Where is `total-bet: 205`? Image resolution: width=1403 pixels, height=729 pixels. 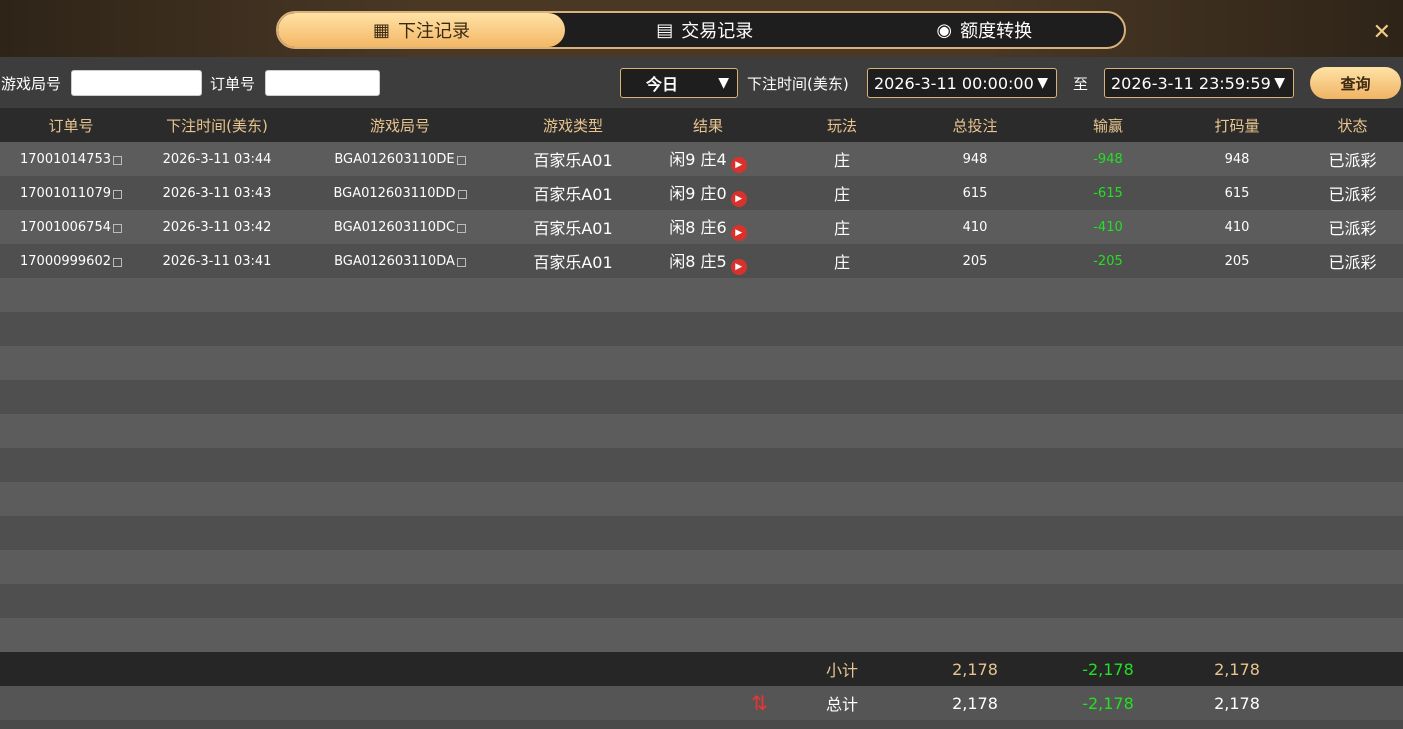
total-bet: 205 is located at coordinates (975, 261).